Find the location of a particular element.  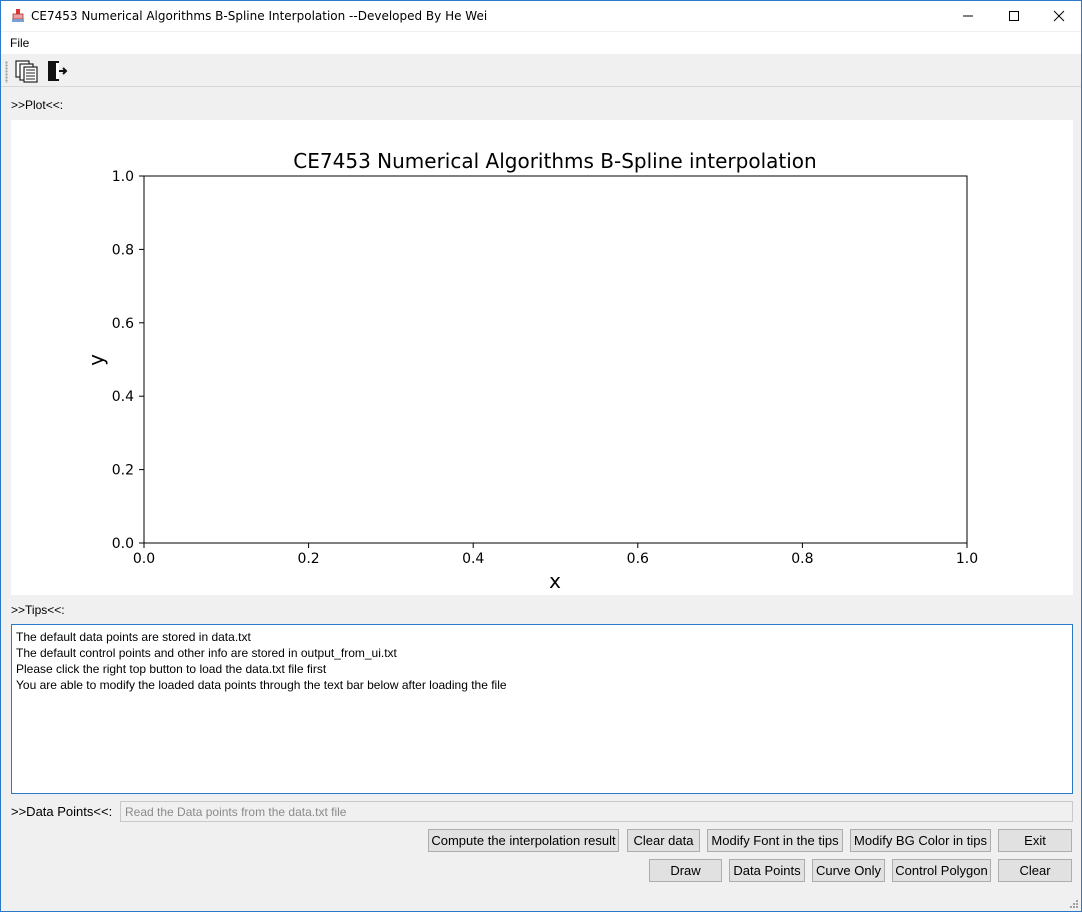

y-tick-label: 1.0 is located at coordinates (123, 177).